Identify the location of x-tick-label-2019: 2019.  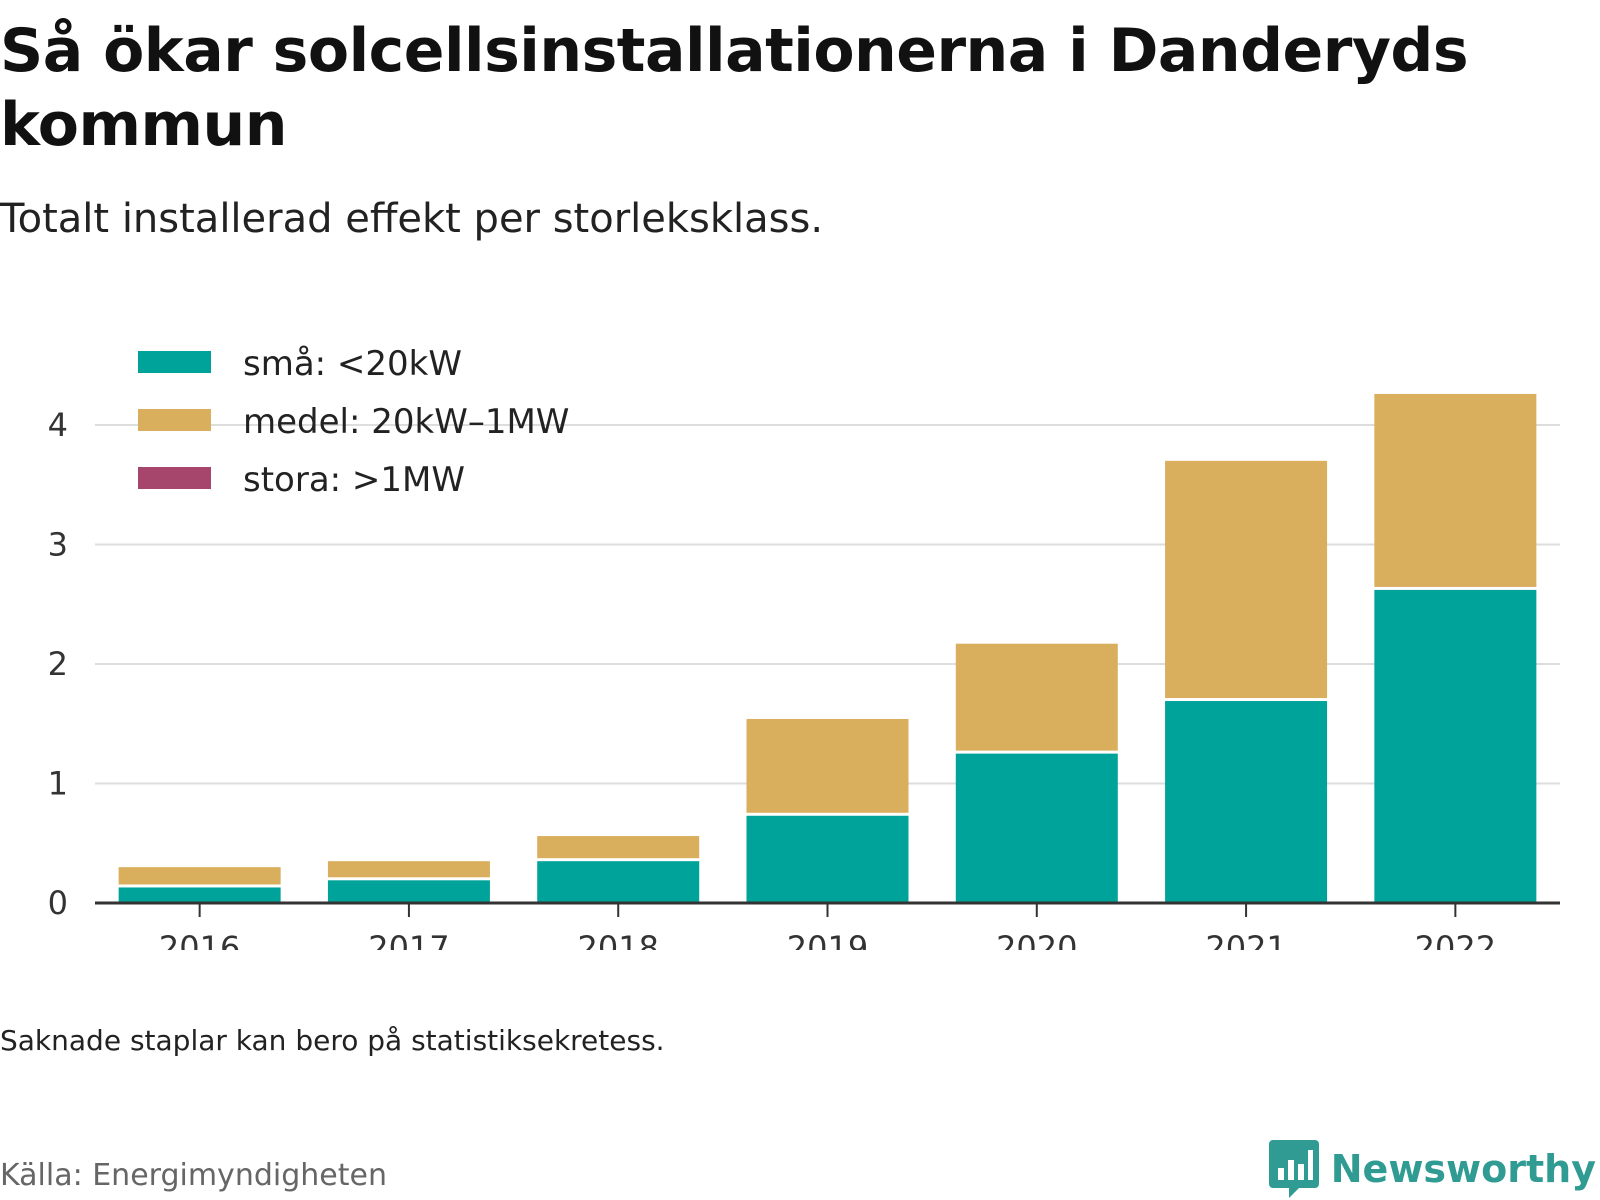
(827, 939).